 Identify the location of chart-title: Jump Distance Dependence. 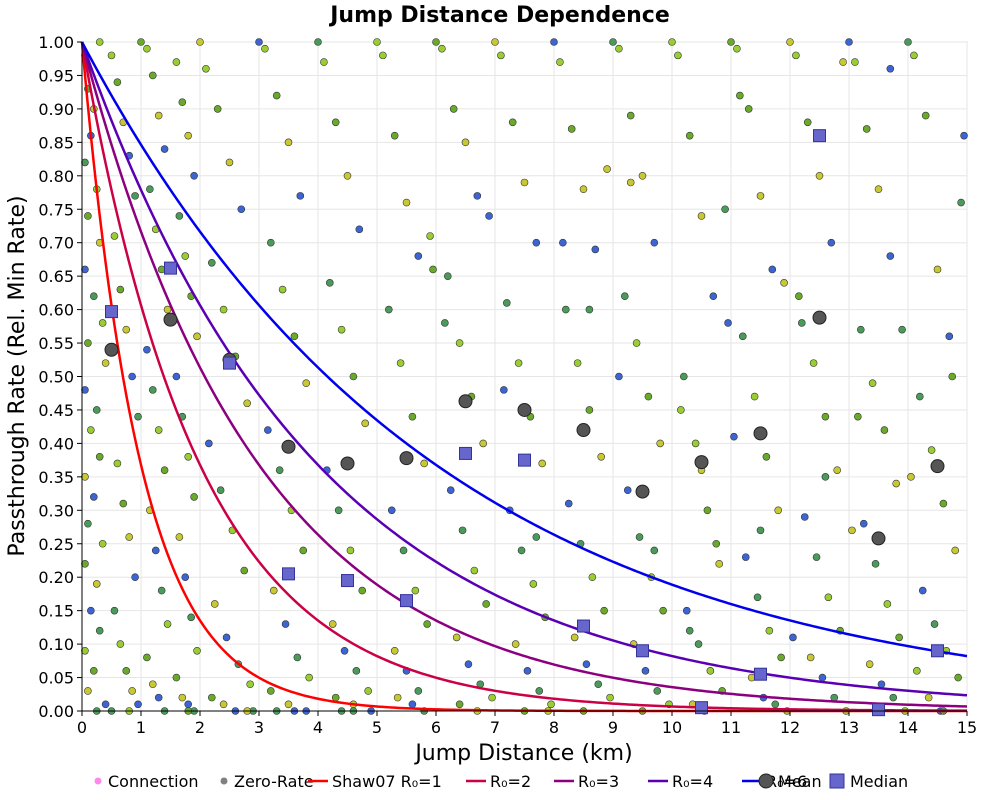
(499, 15).